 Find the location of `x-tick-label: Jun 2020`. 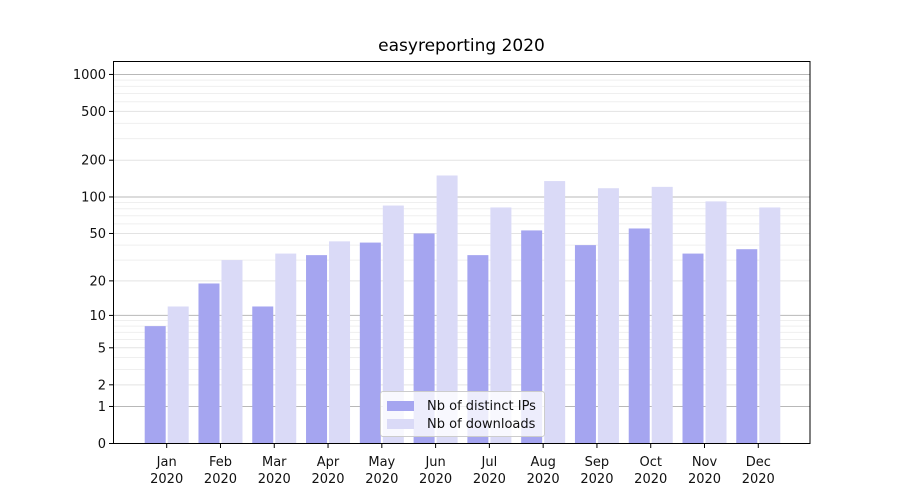

x-tick-label: Jun 2020 is located at coordinates (435, 471).